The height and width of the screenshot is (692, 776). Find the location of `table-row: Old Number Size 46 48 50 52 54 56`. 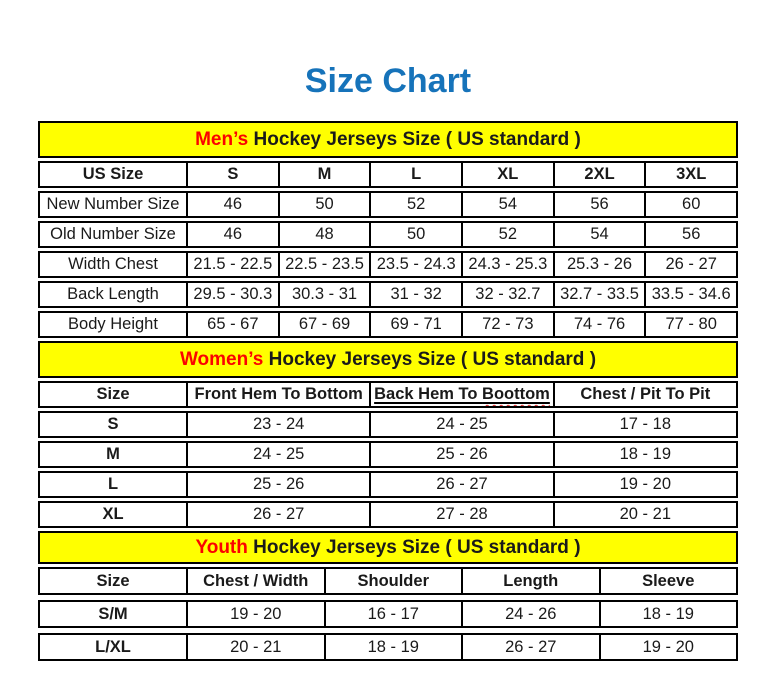

table-row: Old Number Size 46 48 50 52 54 56 is located at coordinates (388, 234).